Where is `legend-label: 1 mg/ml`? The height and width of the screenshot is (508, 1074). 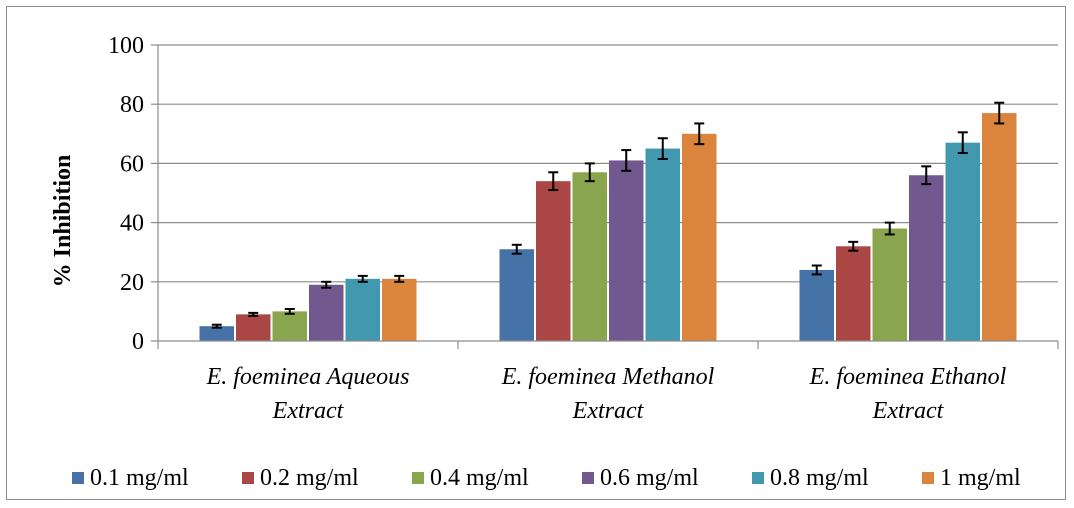 legend-label: 1 mg/ml is located at coordinates (980, 478).